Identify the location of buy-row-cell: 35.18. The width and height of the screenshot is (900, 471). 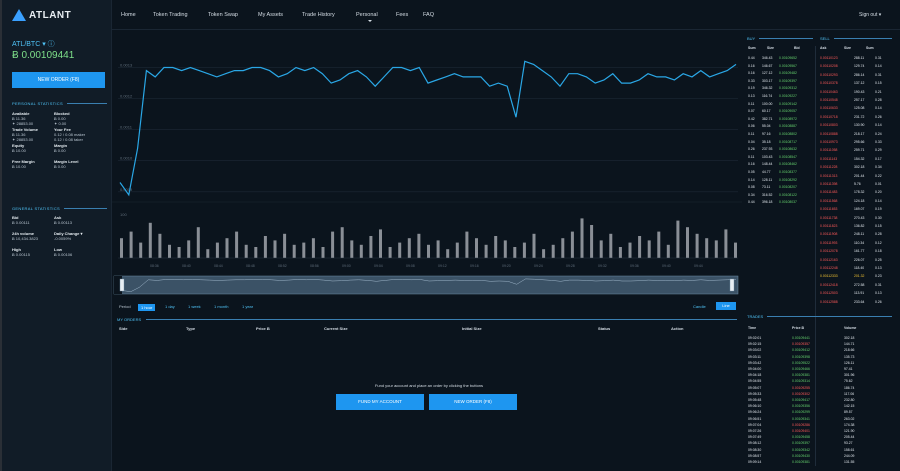
(766, 141).